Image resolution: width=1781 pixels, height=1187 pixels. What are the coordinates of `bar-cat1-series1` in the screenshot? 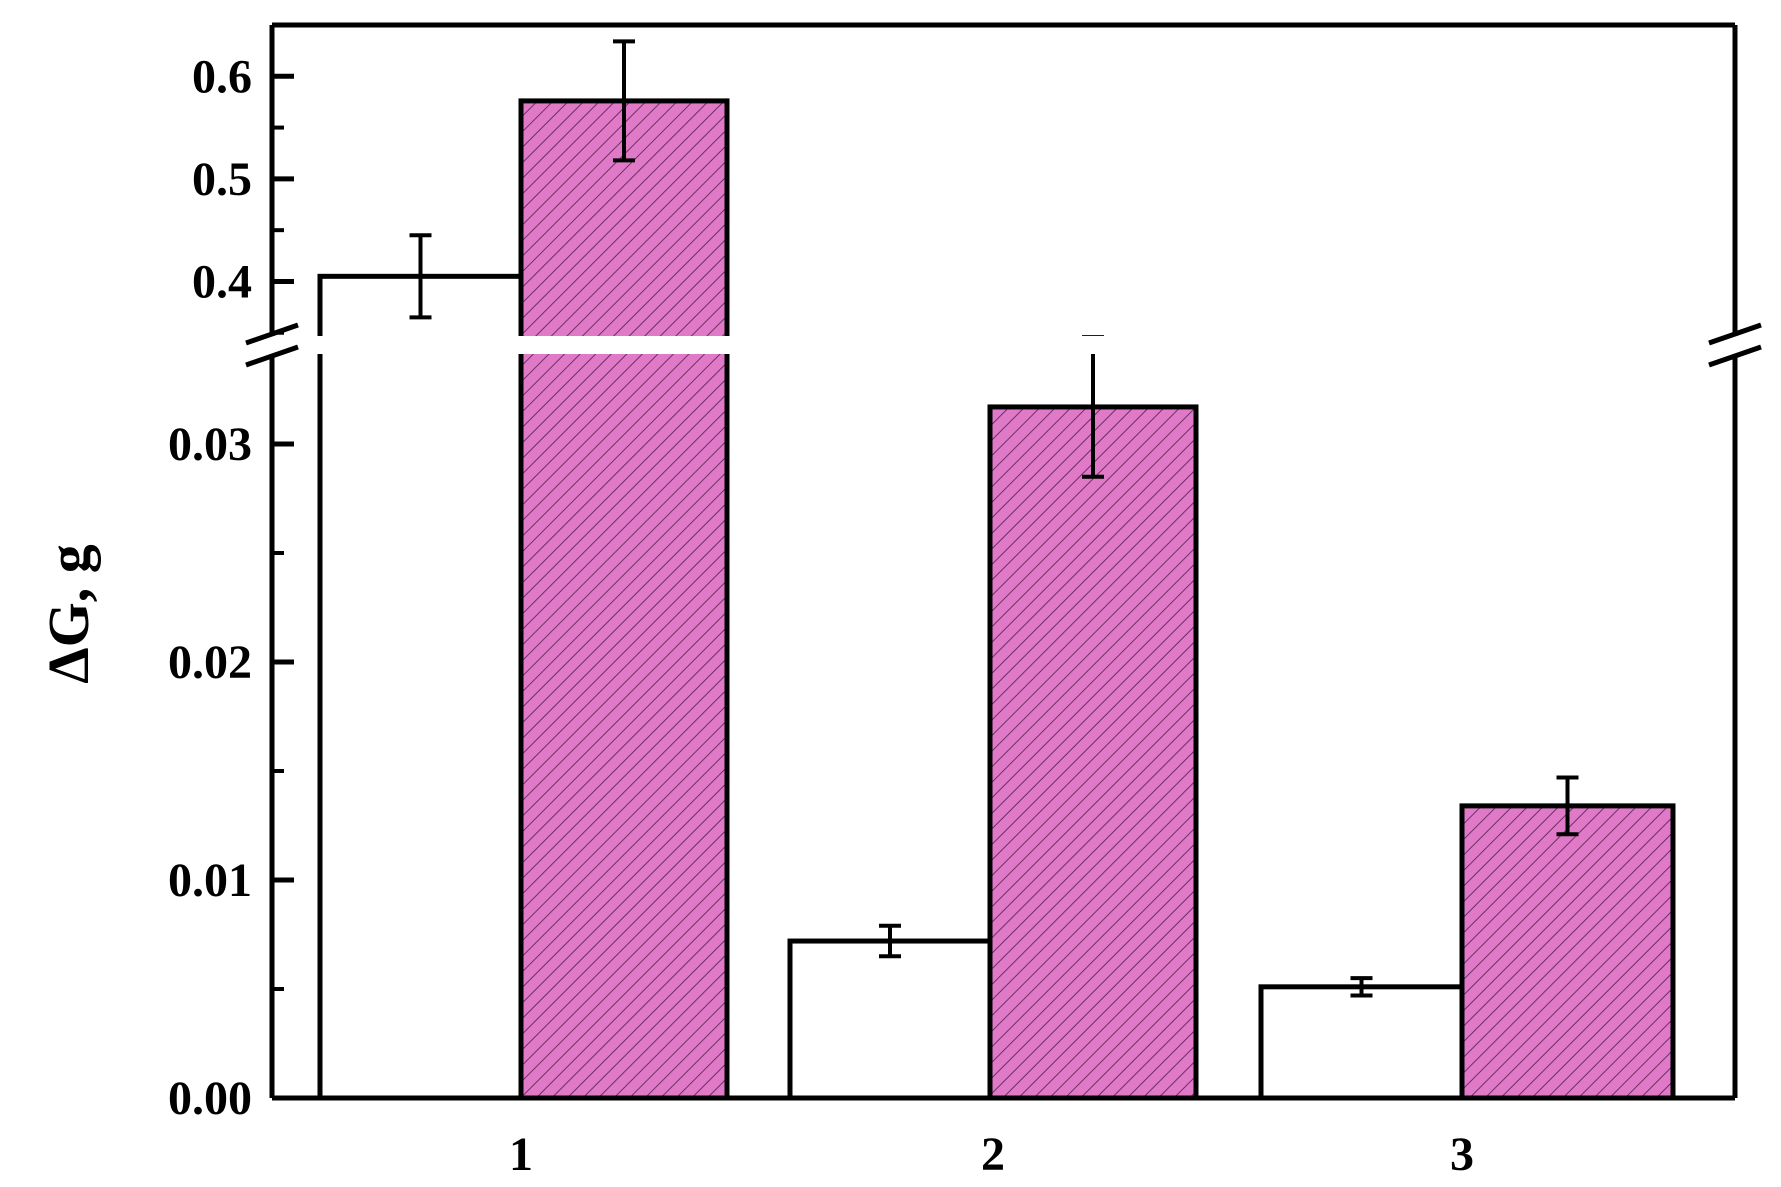 It's located at (420, 687).